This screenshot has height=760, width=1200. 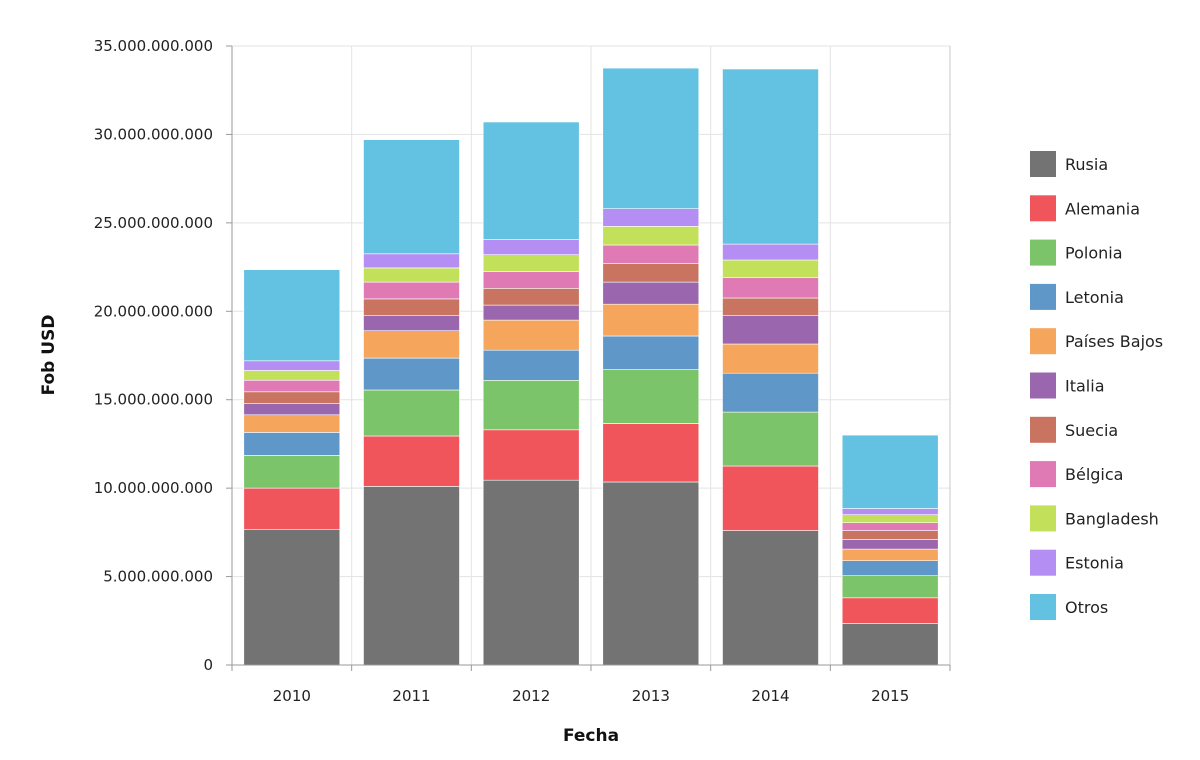 What do you see at coordinates (292, 423) in the screenshot?
I see `bar-segment-2010-países-bajos` at bounding box center [292, 423].